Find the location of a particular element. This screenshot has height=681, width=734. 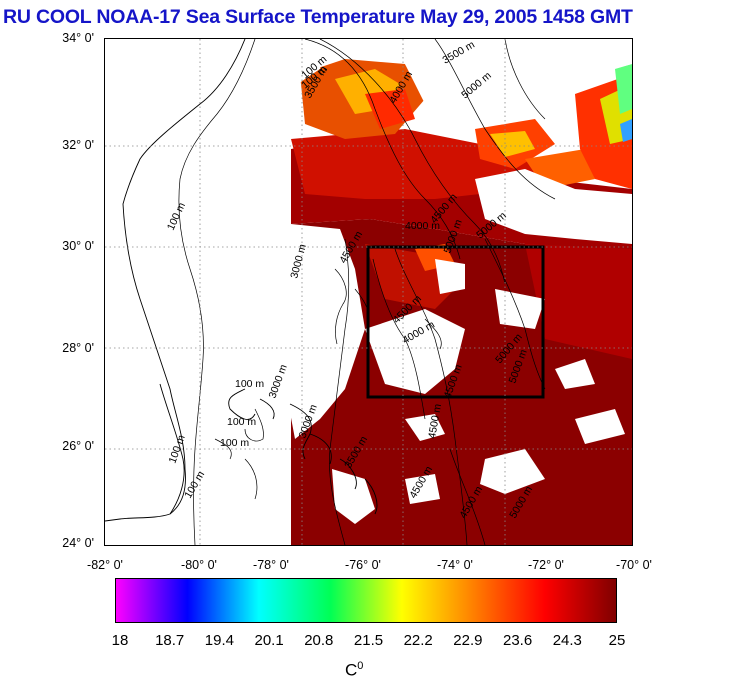

y-tick-label: 32° 0' is located at coordinates (78, 145).